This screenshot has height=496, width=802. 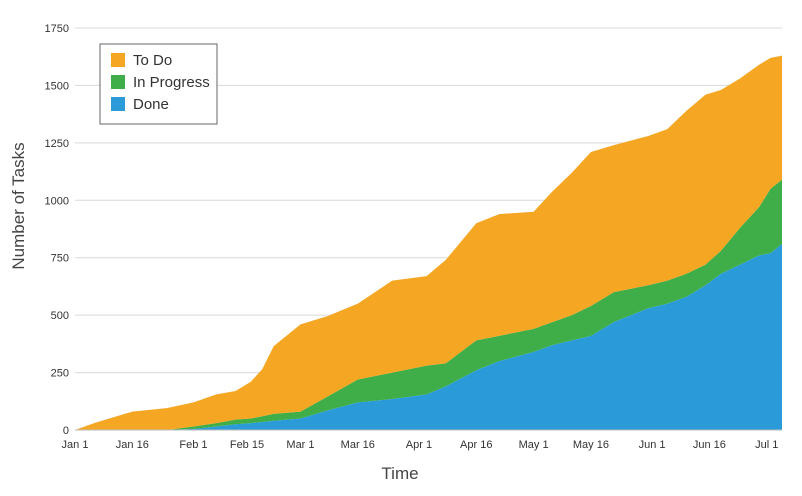 I want to click on y-tick-label: 1500, so click(x=57, y=86).